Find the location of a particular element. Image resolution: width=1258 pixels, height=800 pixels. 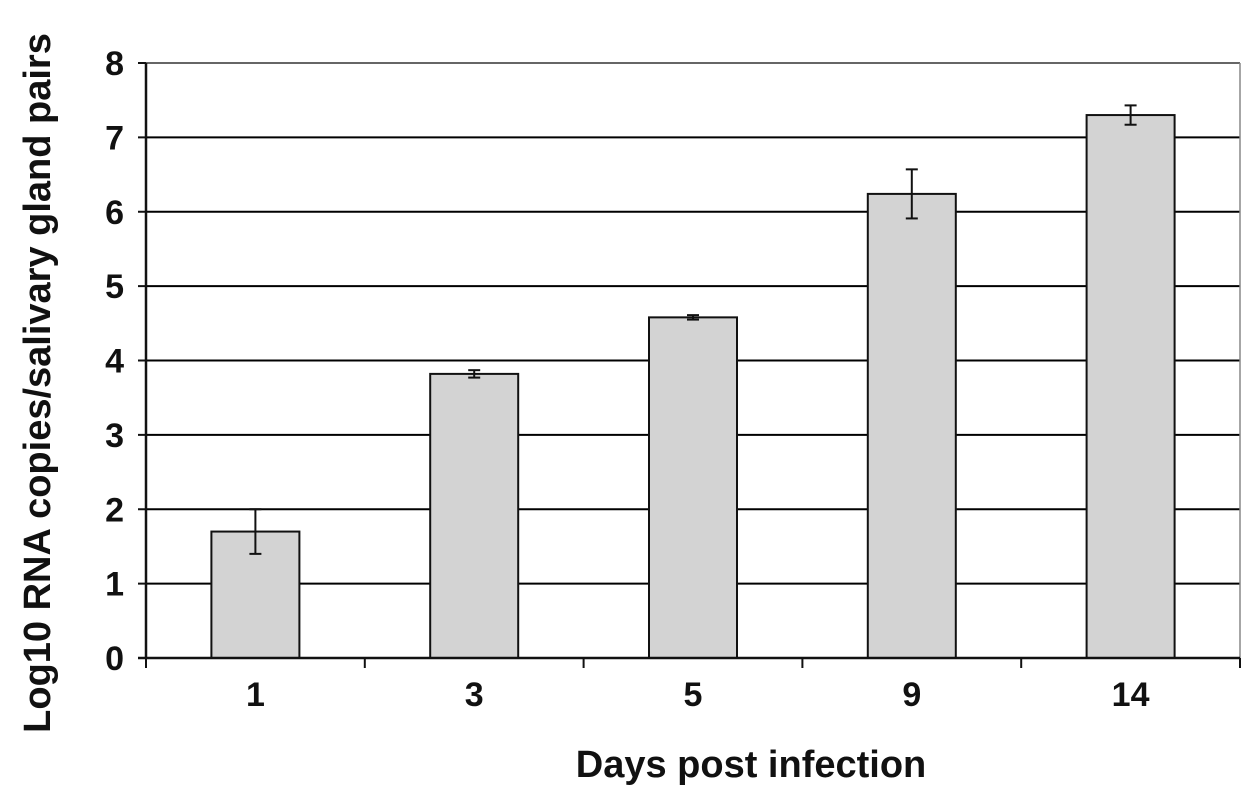

y-tick-labels: 0 1 2 3 4 5 6 7 8 is located at coordinates (114, 361).